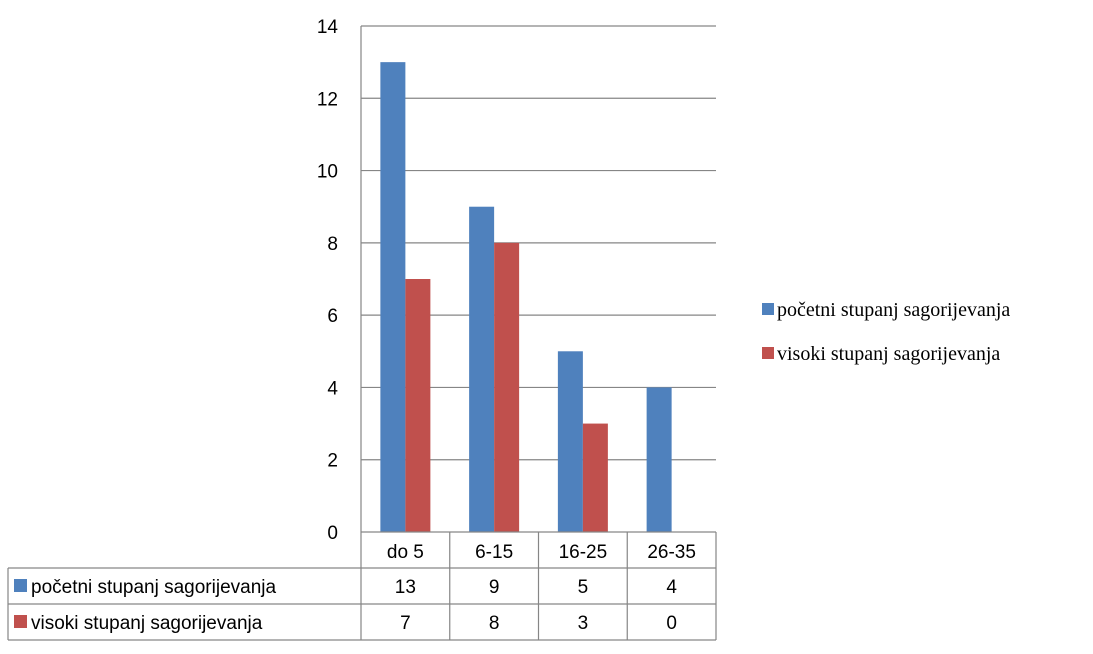 This screenshot has height=654, width=1093. Describe the element at coordinates (405, 623) in the screenshot. I see `table-value: 7` at that location.